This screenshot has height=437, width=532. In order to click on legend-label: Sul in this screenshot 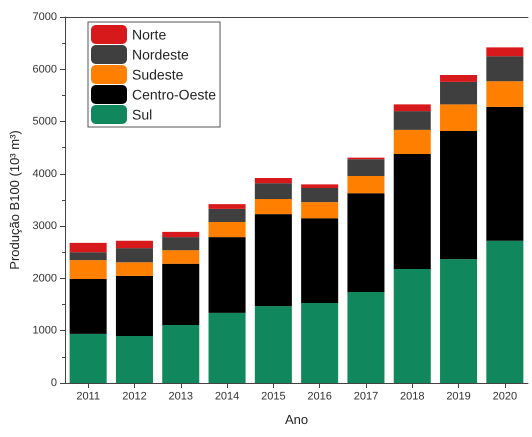, I will do `click(142, 114)`.